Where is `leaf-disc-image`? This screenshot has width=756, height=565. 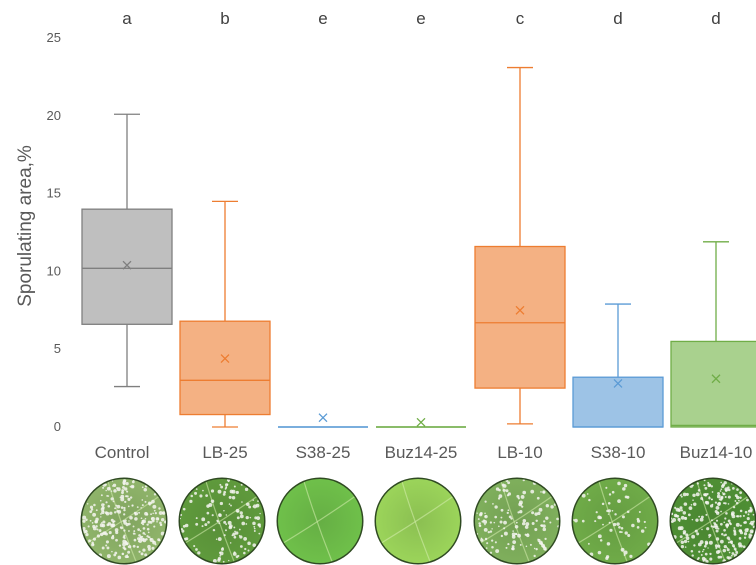 leaf-disc-image is located at coordinates (418, 521).